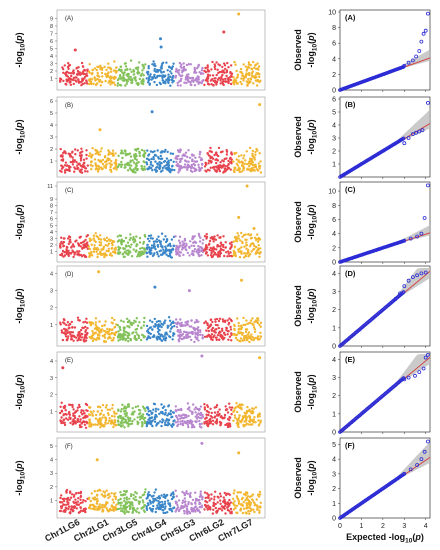 This screenshot has width=440, height=550. I want to click on qq-tail-point, so click(404, 473).